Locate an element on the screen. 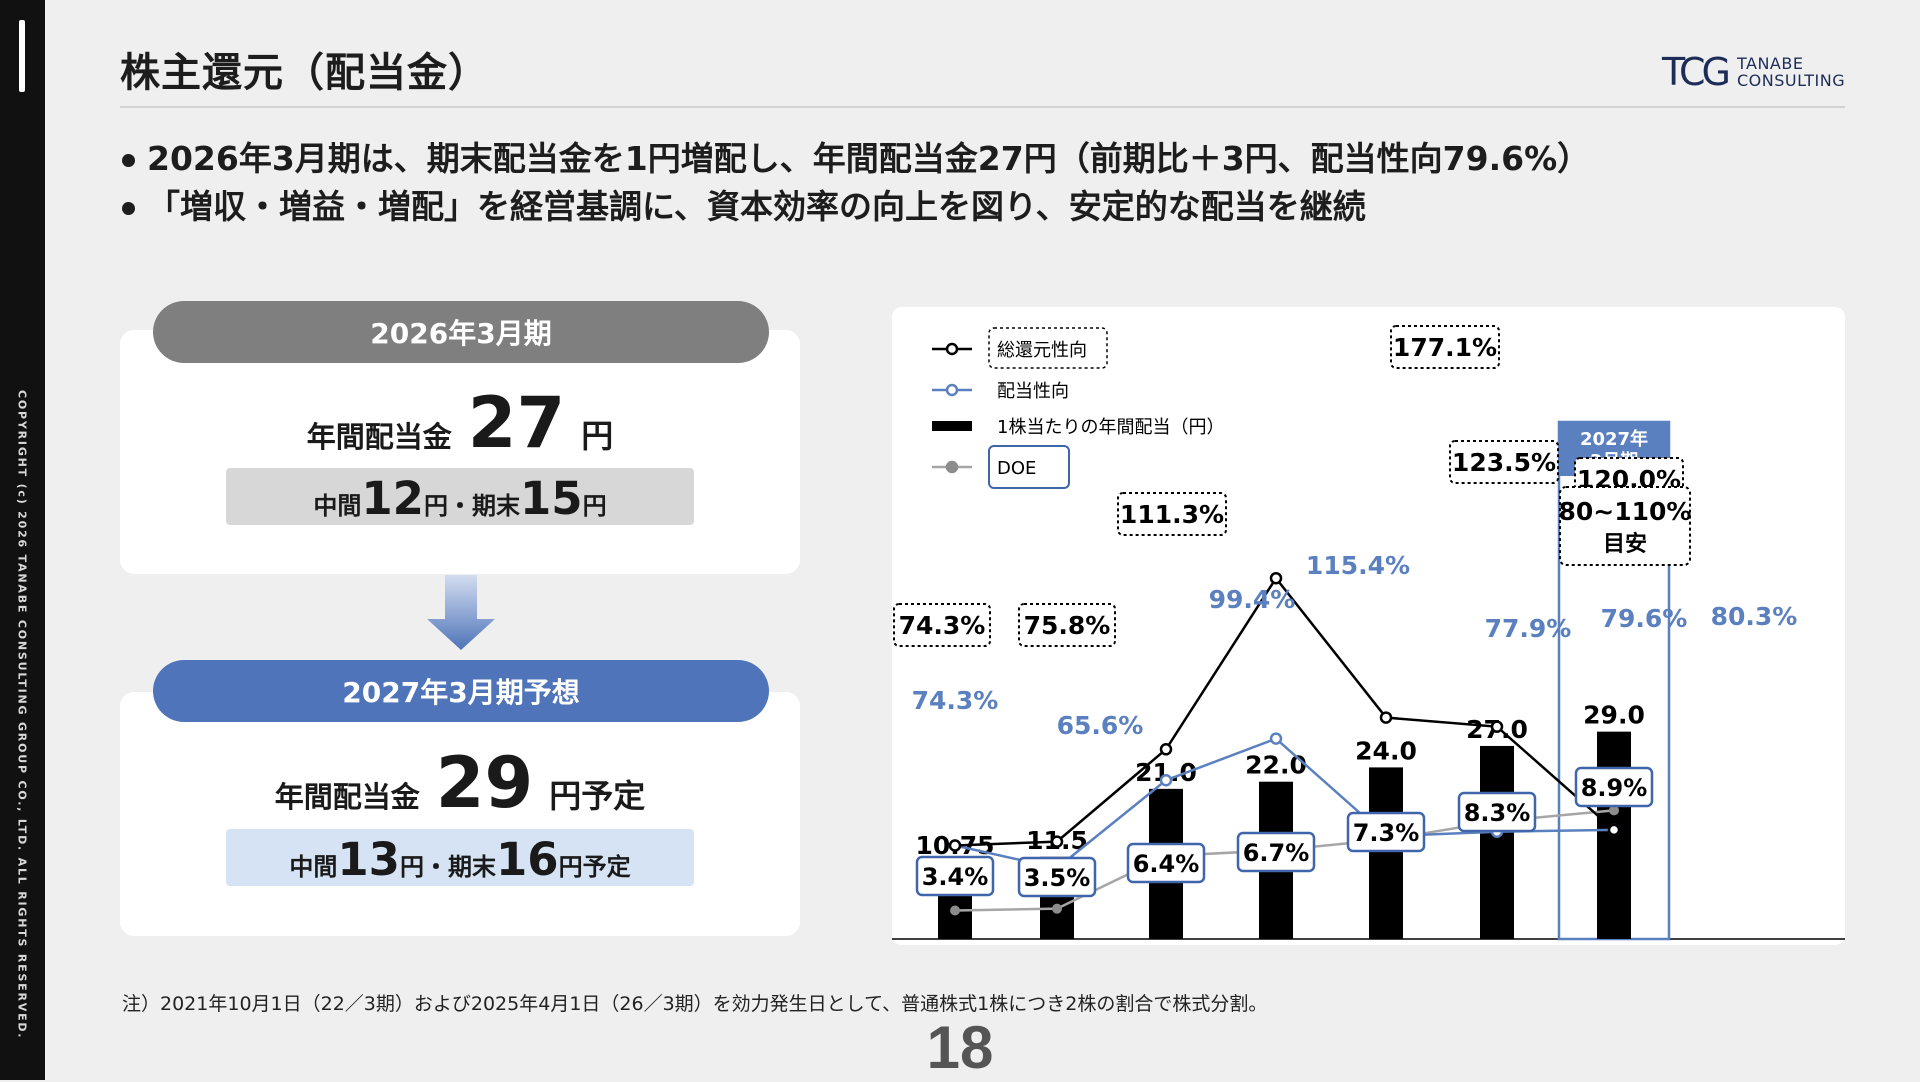 This screenshot has width=1920, height=1082. doe-label: 3.4% is located at coordinates (955, 877).